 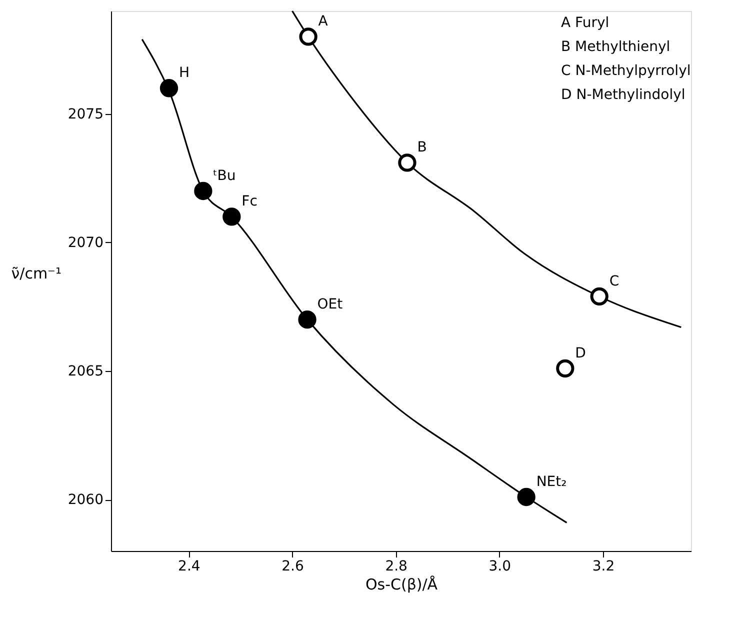 What do you see at coordinates (36, 273) in the screenshot?
I see `y-axis-title: ν̃/cm⁻¹` at bounding box center [36, 273].